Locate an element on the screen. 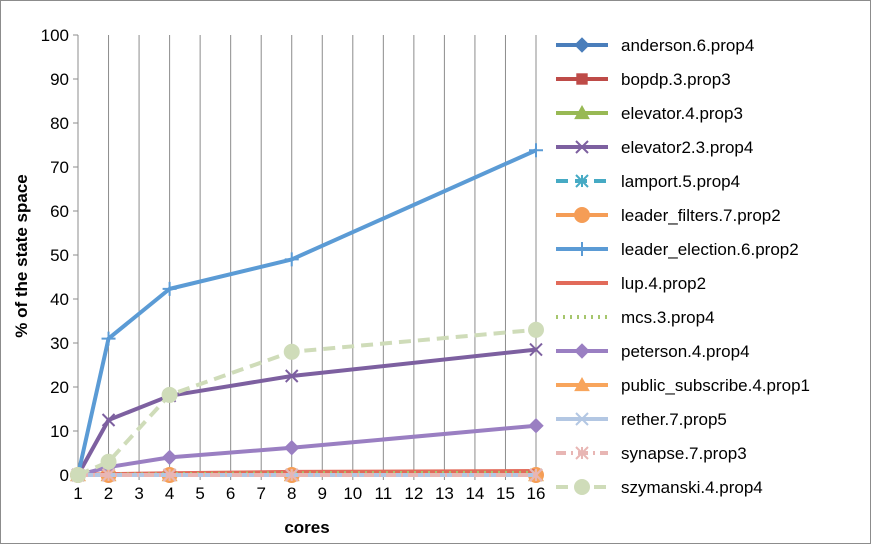 This screenshot has width=872, height=545. legend-item: peterson.4.prop4 is located at coordinates (653, 351).